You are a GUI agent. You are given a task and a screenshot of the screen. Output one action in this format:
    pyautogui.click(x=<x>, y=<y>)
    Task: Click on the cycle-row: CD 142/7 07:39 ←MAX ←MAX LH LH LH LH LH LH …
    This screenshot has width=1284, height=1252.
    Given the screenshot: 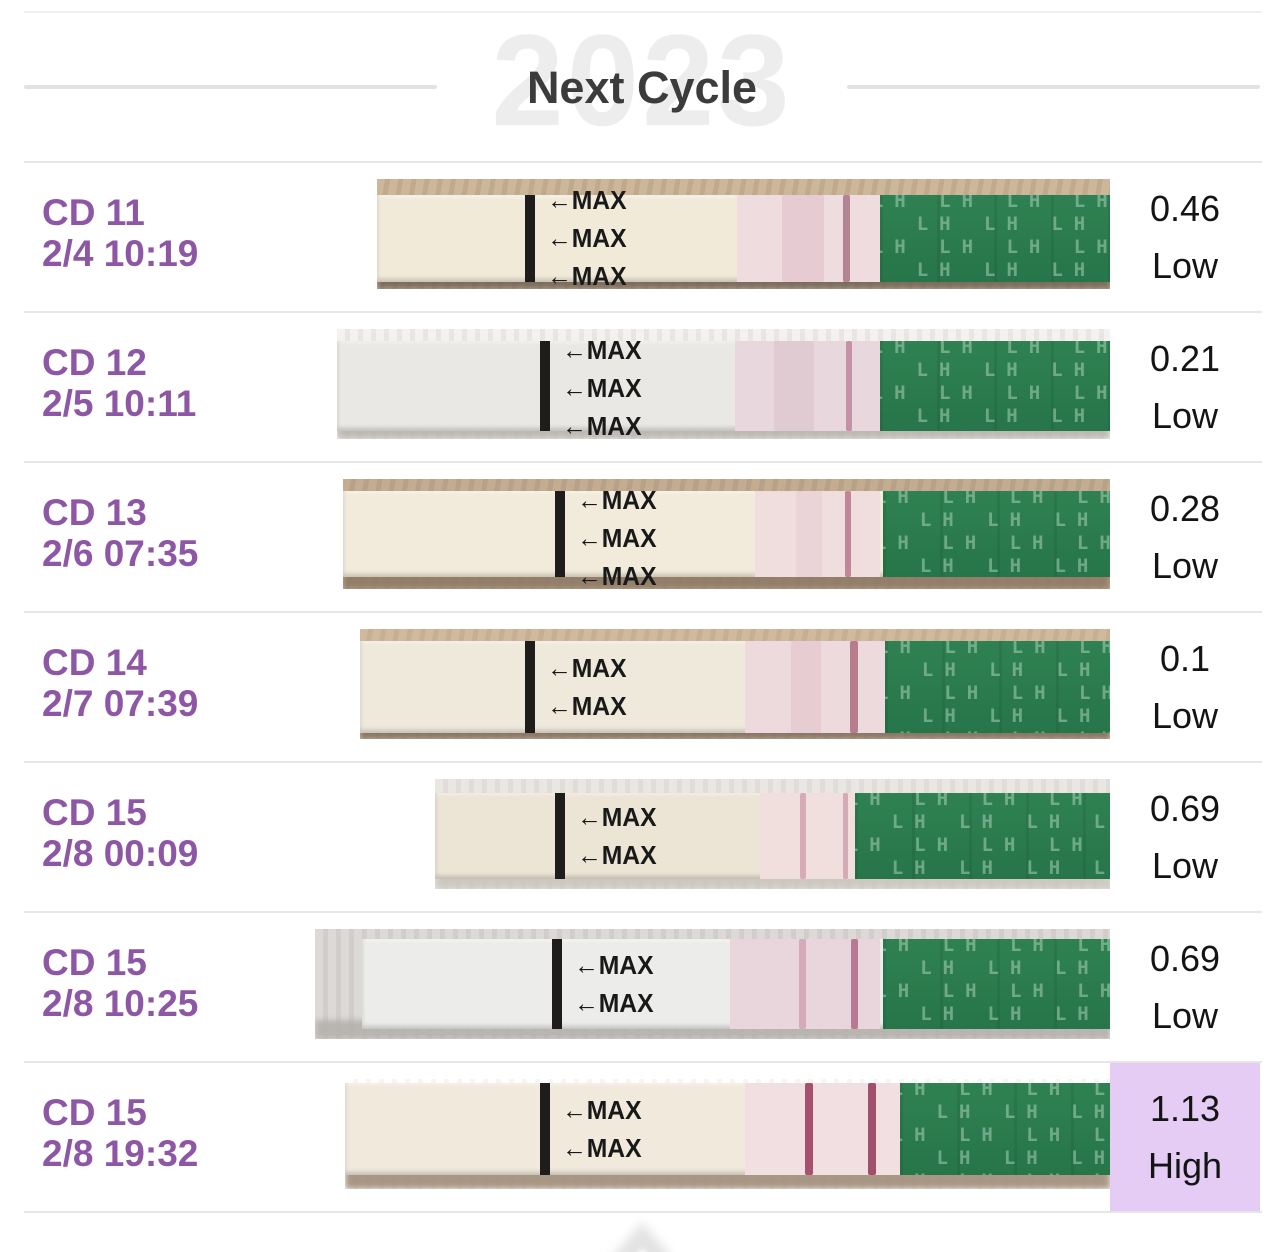 What is the action you would take?
    pyautogui.click(x=642, y=687)
    